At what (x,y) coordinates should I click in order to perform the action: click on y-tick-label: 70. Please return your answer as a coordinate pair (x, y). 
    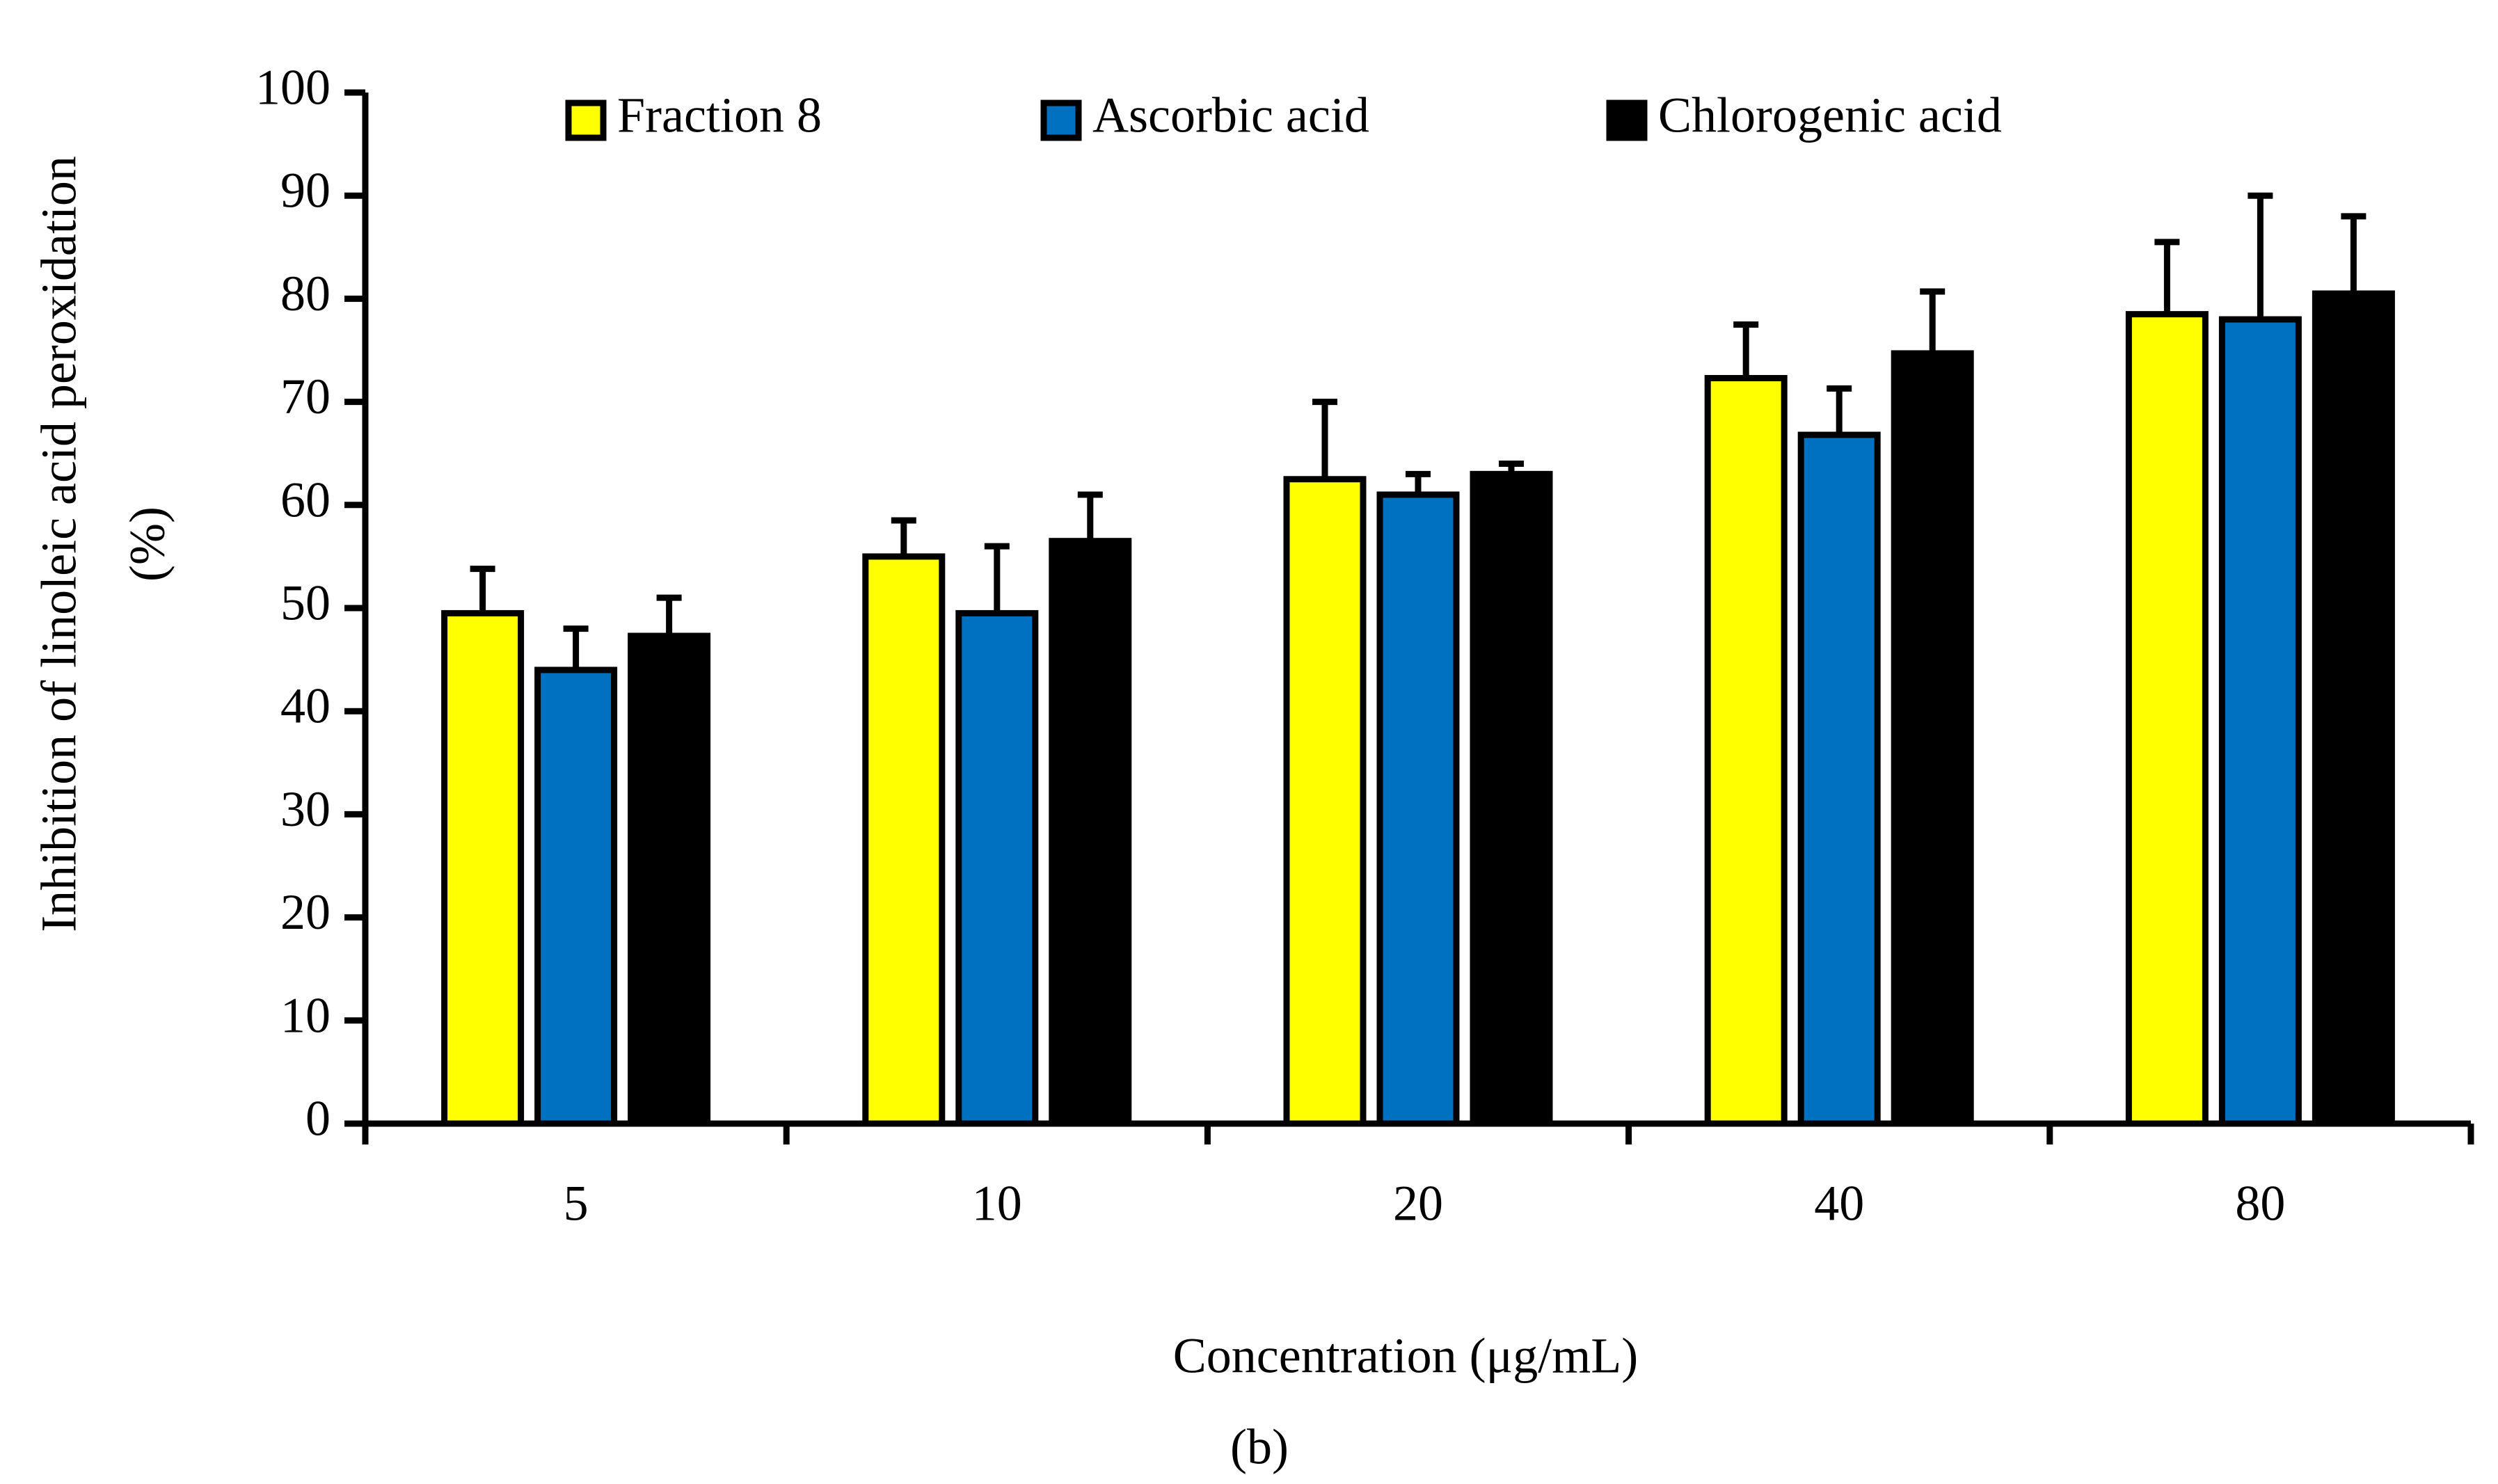
    Looking at the image, I should click on (306, 397).